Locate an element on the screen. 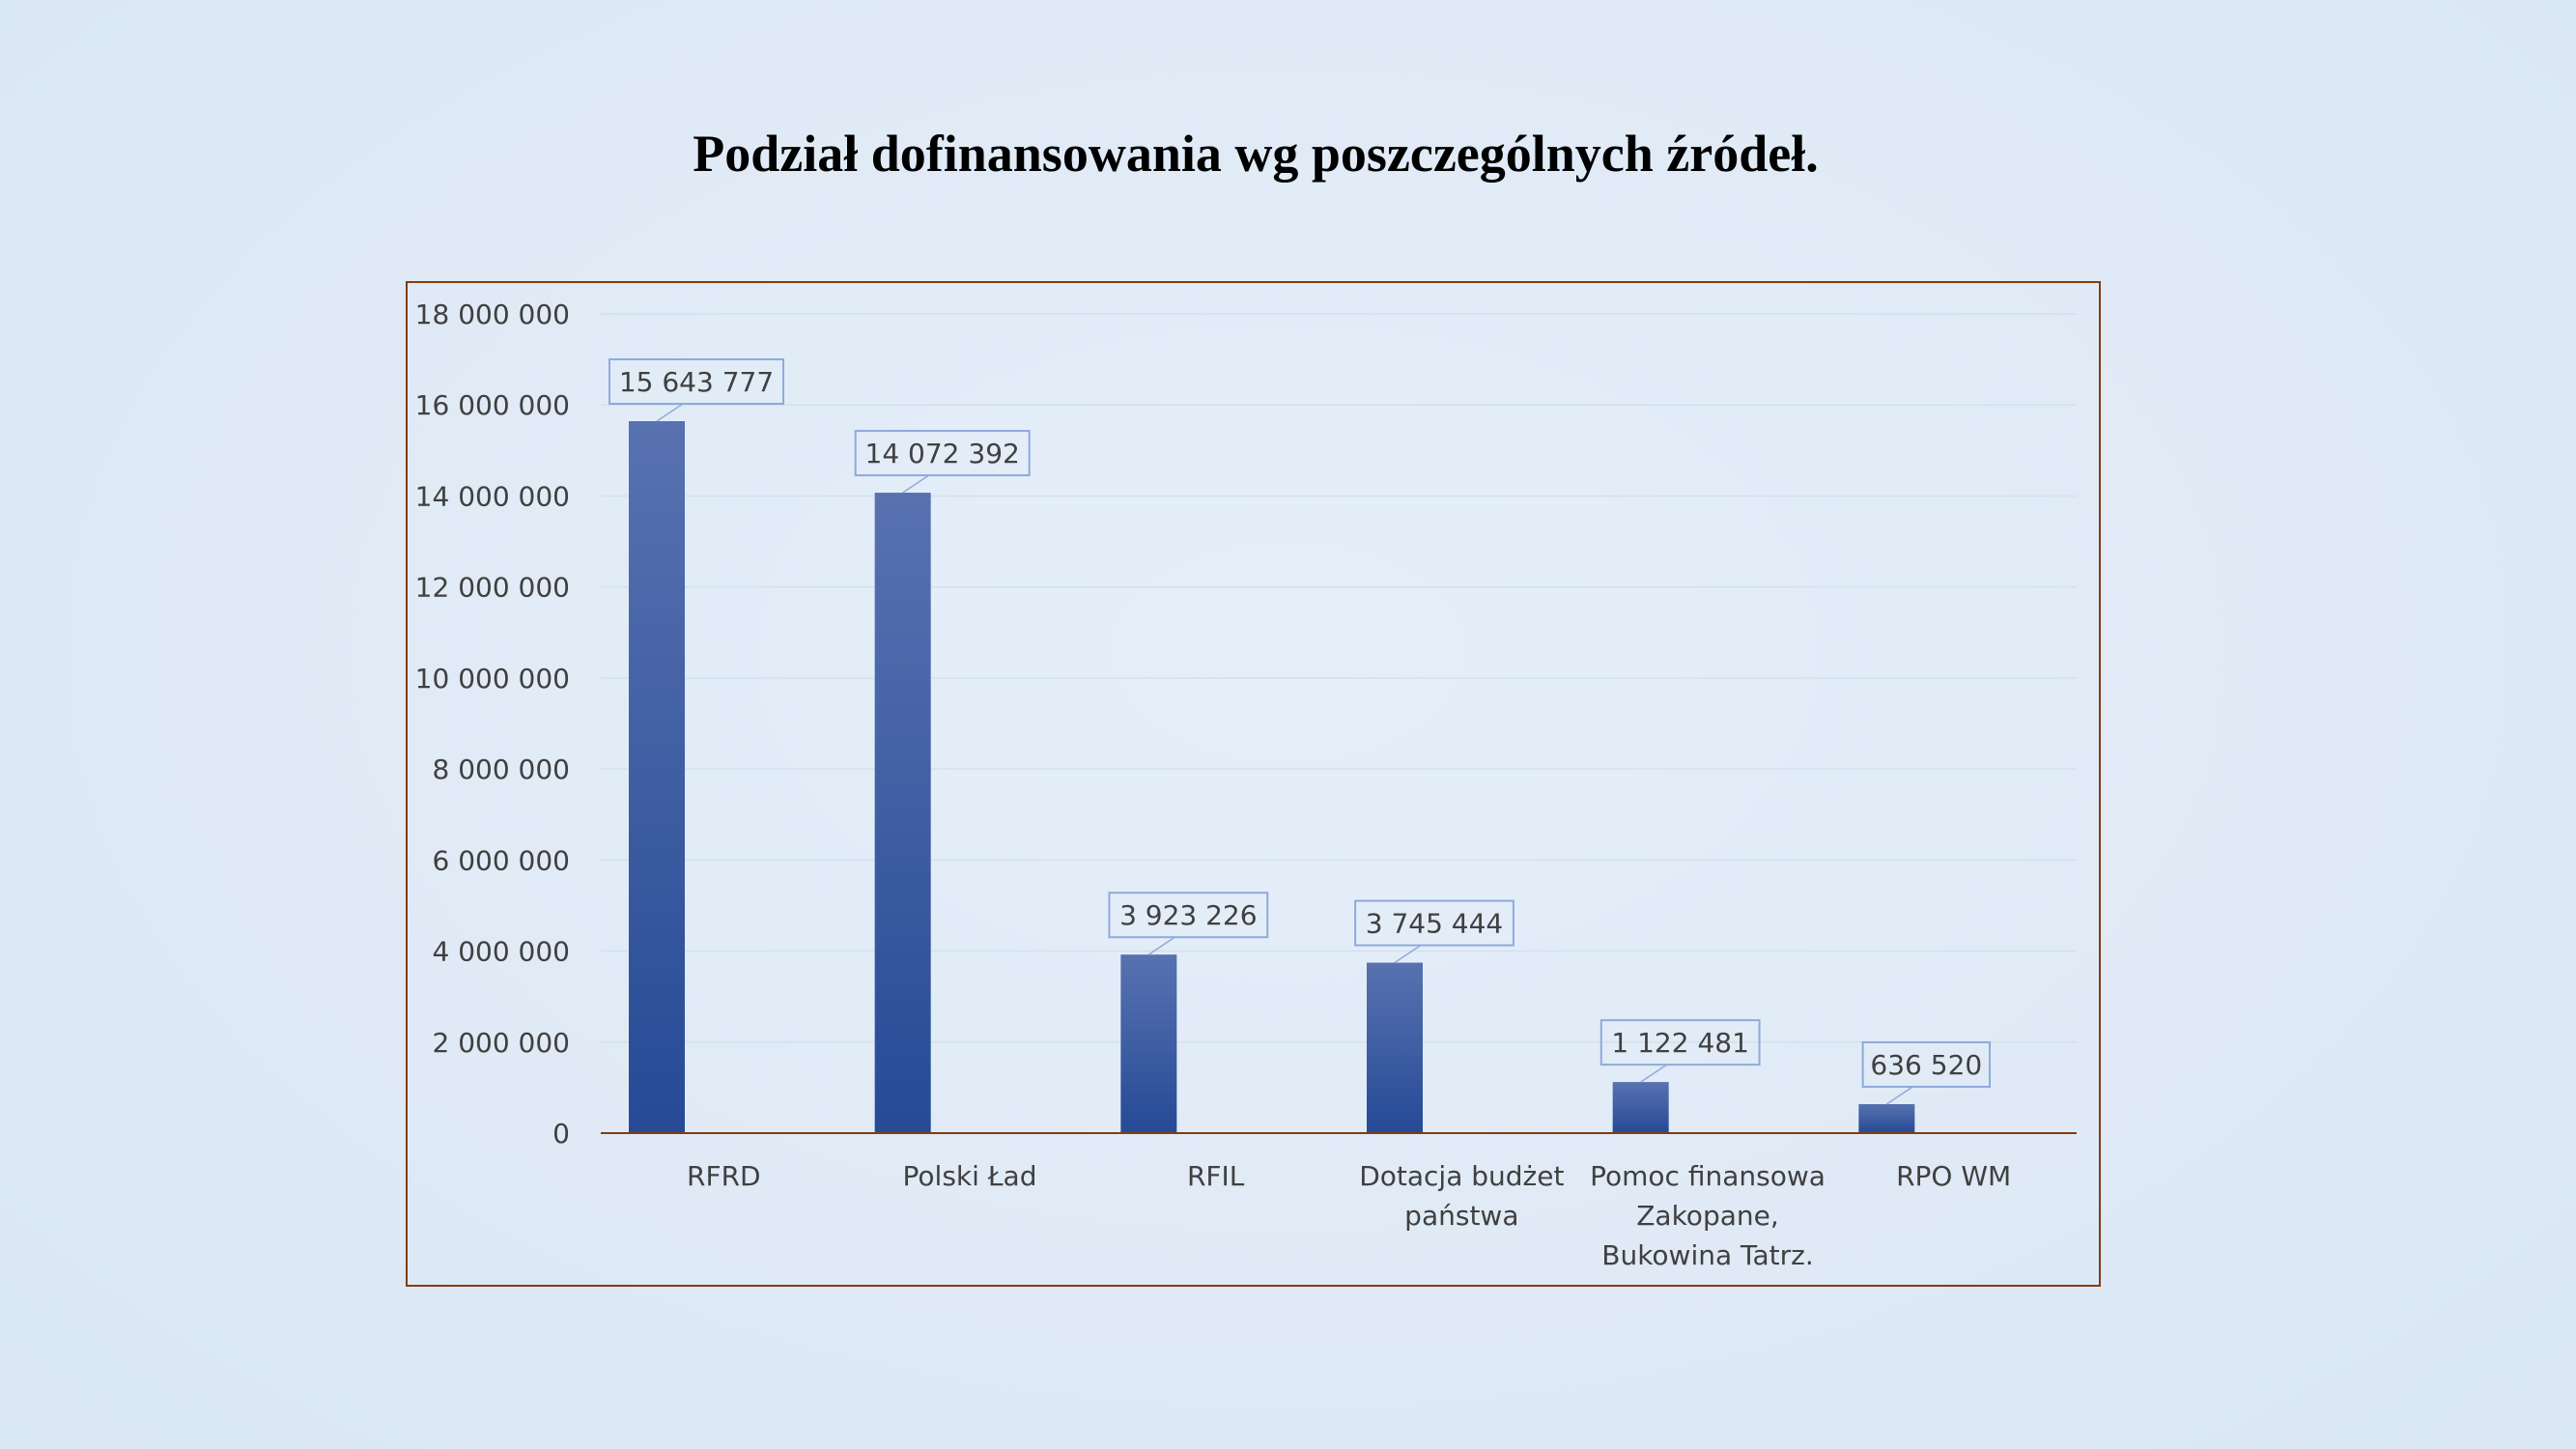  x-category-label-line: RFIL is located at coordinates (1216, 1176).